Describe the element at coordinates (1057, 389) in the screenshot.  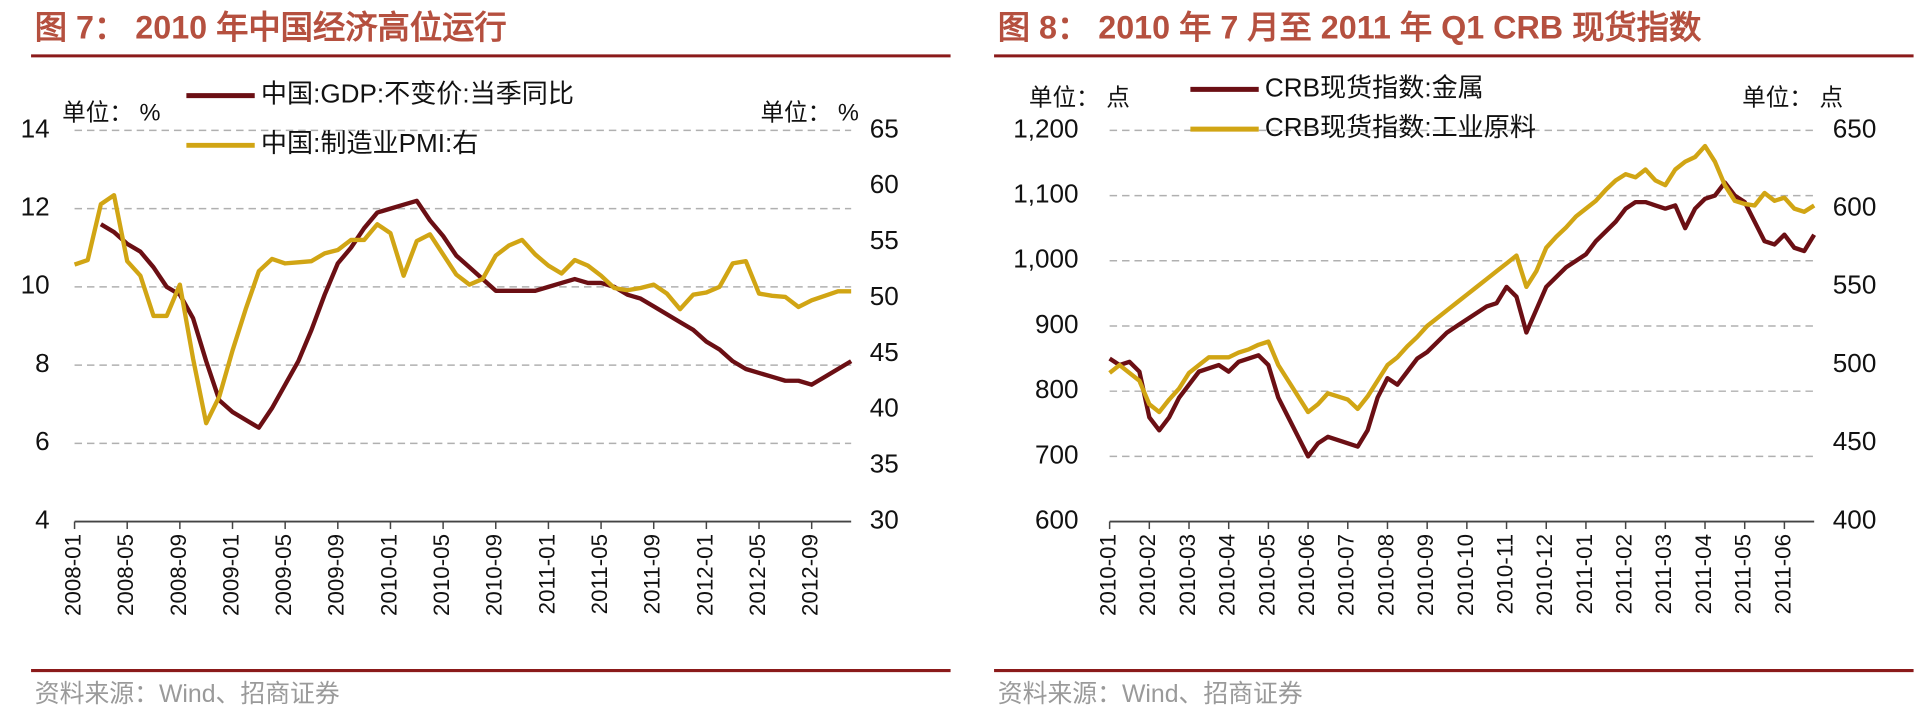
I see `y-tick-label: 800` at that location.